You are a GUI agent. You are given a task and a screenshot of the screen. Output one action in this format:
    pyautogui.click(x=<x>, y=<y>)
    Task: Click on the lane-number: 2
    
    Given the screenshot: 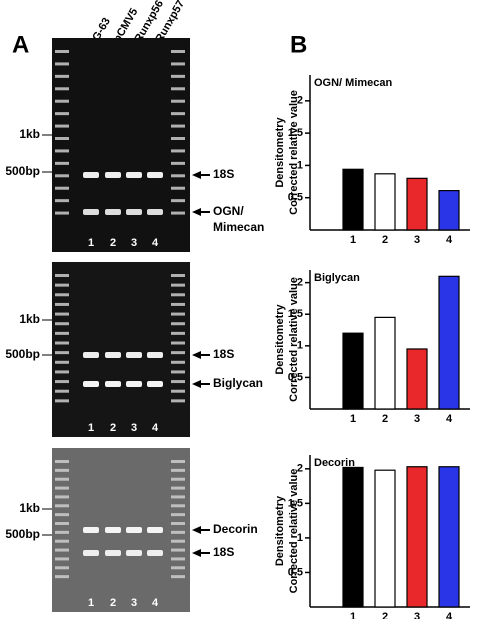 What is the action you would take?
    pyautogui.click(x=113, y=428)
    